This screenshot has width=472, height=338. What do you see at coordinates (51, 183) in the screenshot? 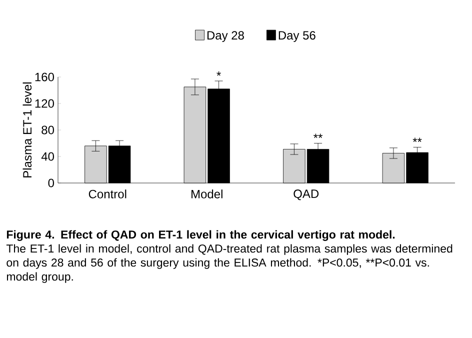
I see `y-tick-label: 0` at bounding box center [51, 183].